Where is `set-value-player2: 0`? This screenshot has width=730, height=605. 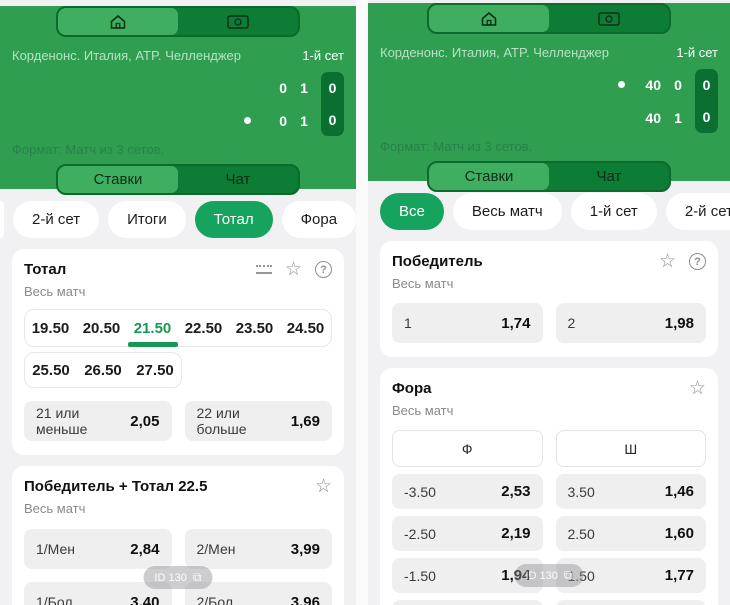 set-value-player2: 0 is located at coordinates (706, 117).